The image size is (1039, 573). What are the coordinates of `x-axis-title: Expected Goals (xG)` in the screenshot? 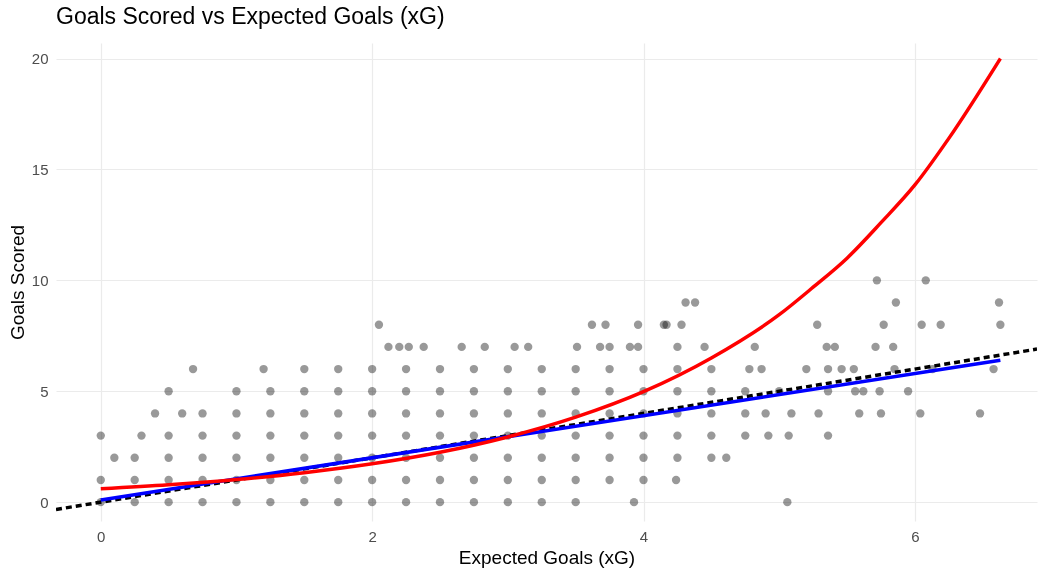 It's located at (547, 557).